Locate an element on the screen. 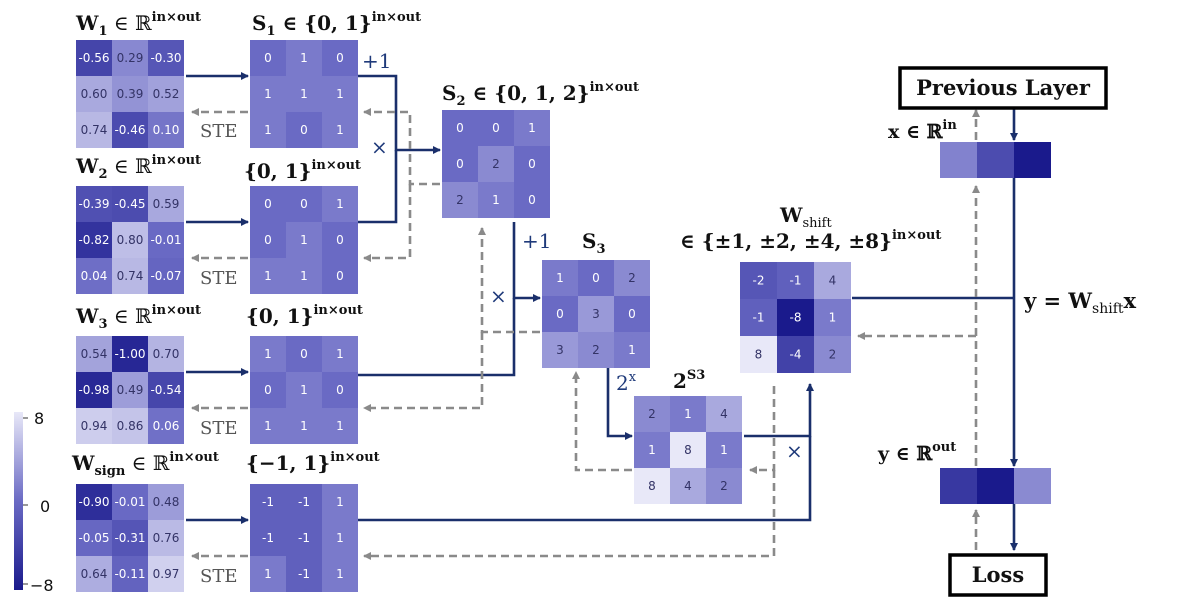  s1-label: S1 ∈ {0, 1}in×out is located at coordinates (336, 24).